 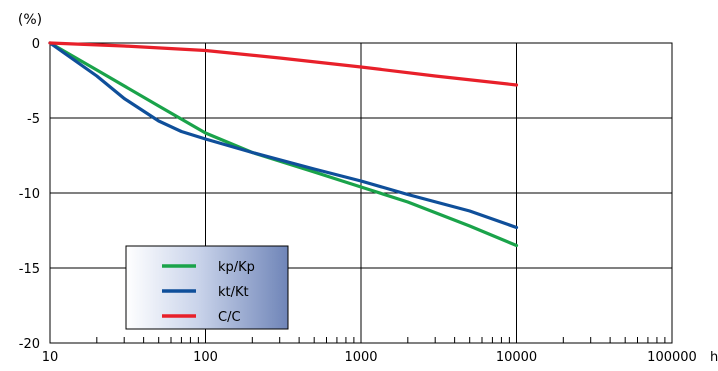 I want to click on y-tick-label: -15, so click(x=29, y=269).